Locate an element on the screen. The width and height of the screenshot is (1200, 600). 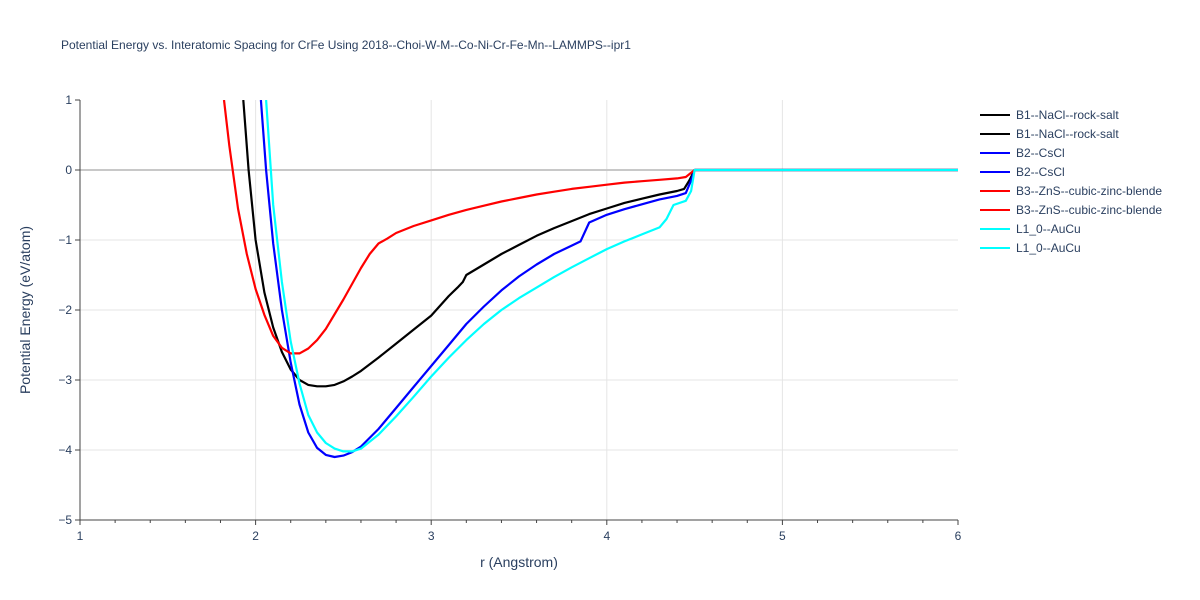
x-tick-label: 1 is located at coordinates (80, 536).